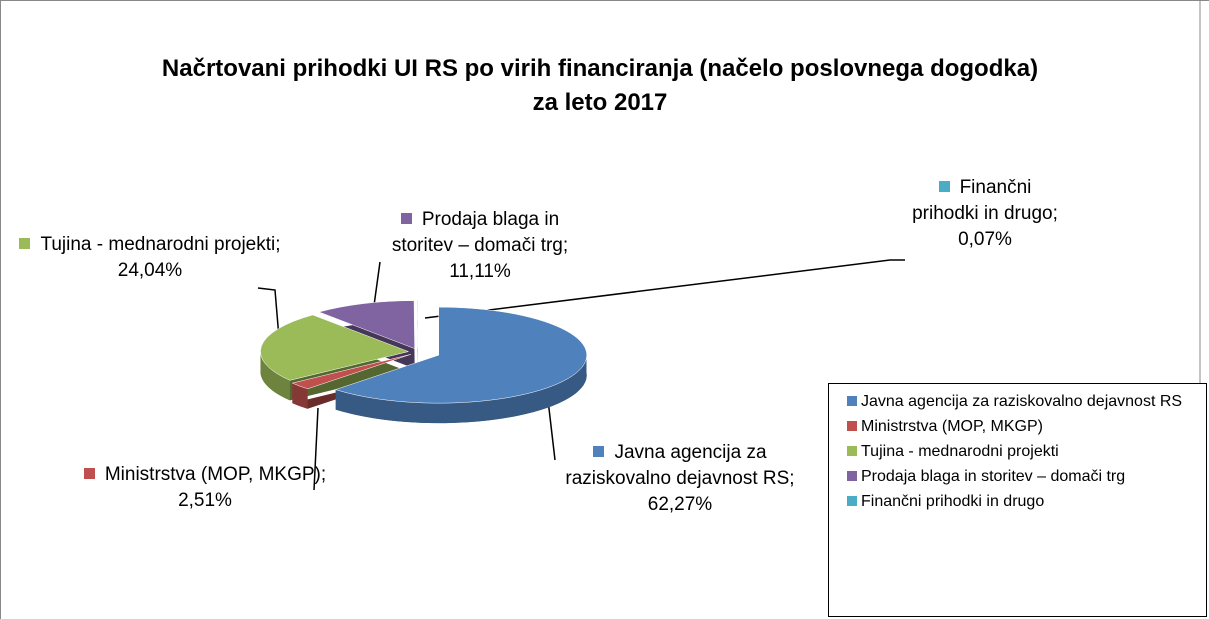 The height and width of the screenshot is (619, 1209). What do you see at coordinates (477, 232) in the screenshot?
I see `label-category: Prodaja blaga in storitev – domači trg` at bounding box center [477, 232].